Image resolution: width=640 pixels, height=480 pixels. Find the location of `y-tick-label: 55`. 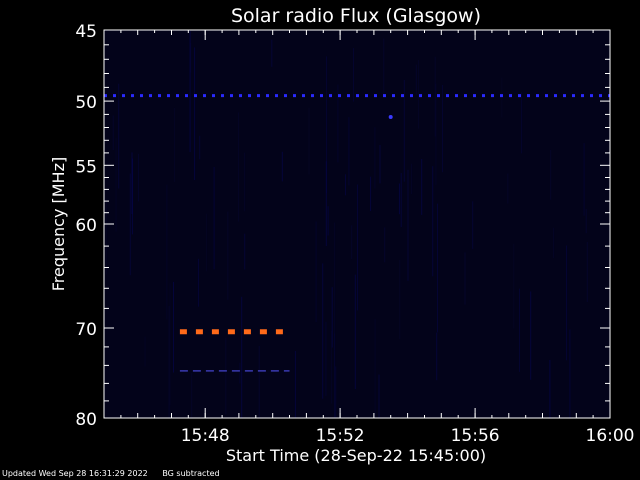

y-tick-label: 55 is located at coordinates (86, 167).